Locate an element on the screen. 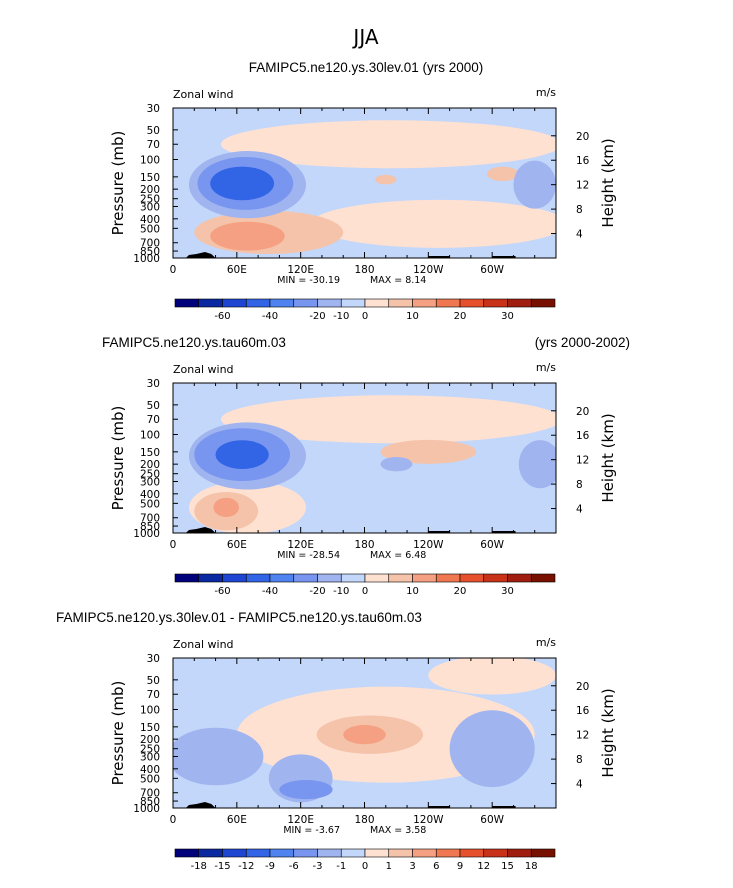 Image resolution: width=733 pixels, height=888 pixels. colorbar-label: -20 is located at coordinates (317, 316).